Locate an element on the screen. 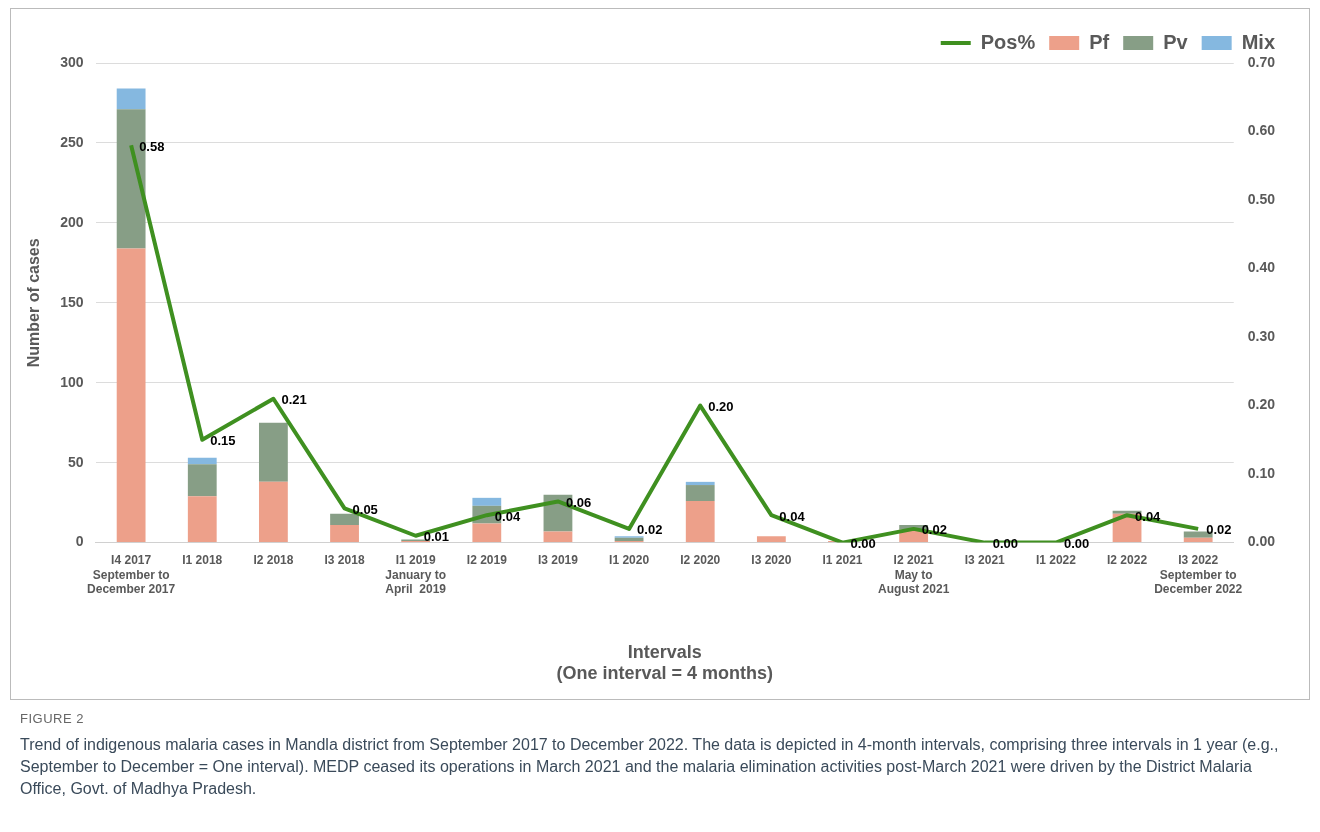  y-tick-label: 50 is located at coordinates (75, 461).